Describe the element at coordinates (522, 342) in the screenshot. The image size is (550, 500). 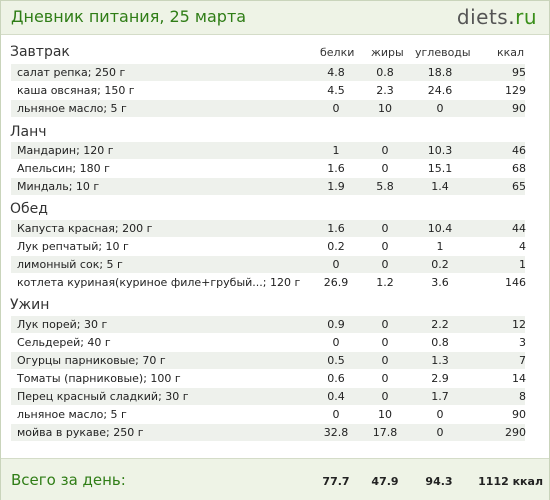
I see `food-kcal: 3` at that location.